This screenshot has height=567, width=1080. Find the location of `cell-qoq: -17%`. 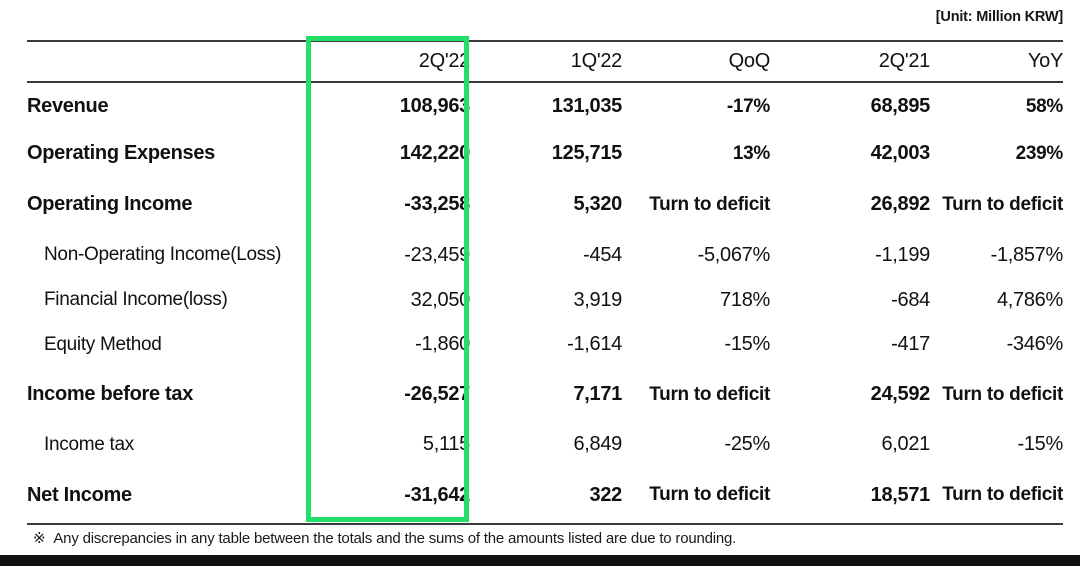

cell-qoq: -17% is located at coordinates (748, 106).